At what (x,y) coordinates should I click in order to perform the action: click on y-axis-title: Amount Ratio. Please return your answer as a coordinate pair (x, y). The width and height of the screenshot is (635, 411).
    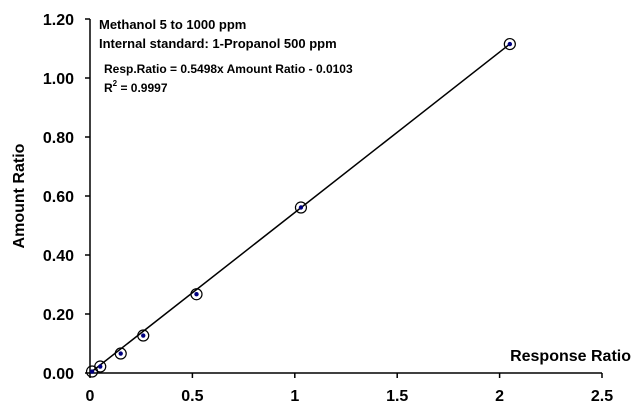
    Looking at the image, I should click on (19, 195).